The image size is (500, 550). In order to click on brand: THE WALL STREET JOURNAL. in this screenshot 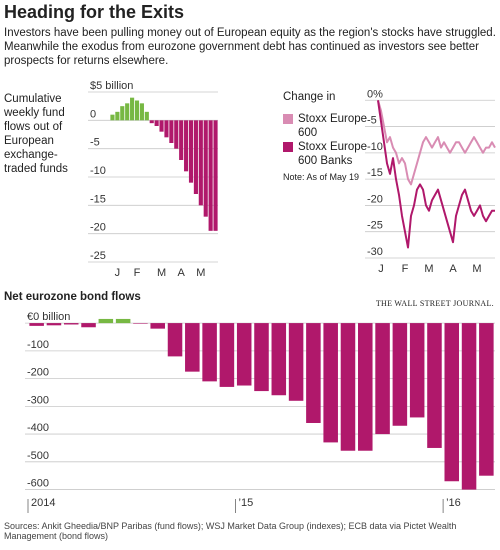, I will do `click(434, 303)`.